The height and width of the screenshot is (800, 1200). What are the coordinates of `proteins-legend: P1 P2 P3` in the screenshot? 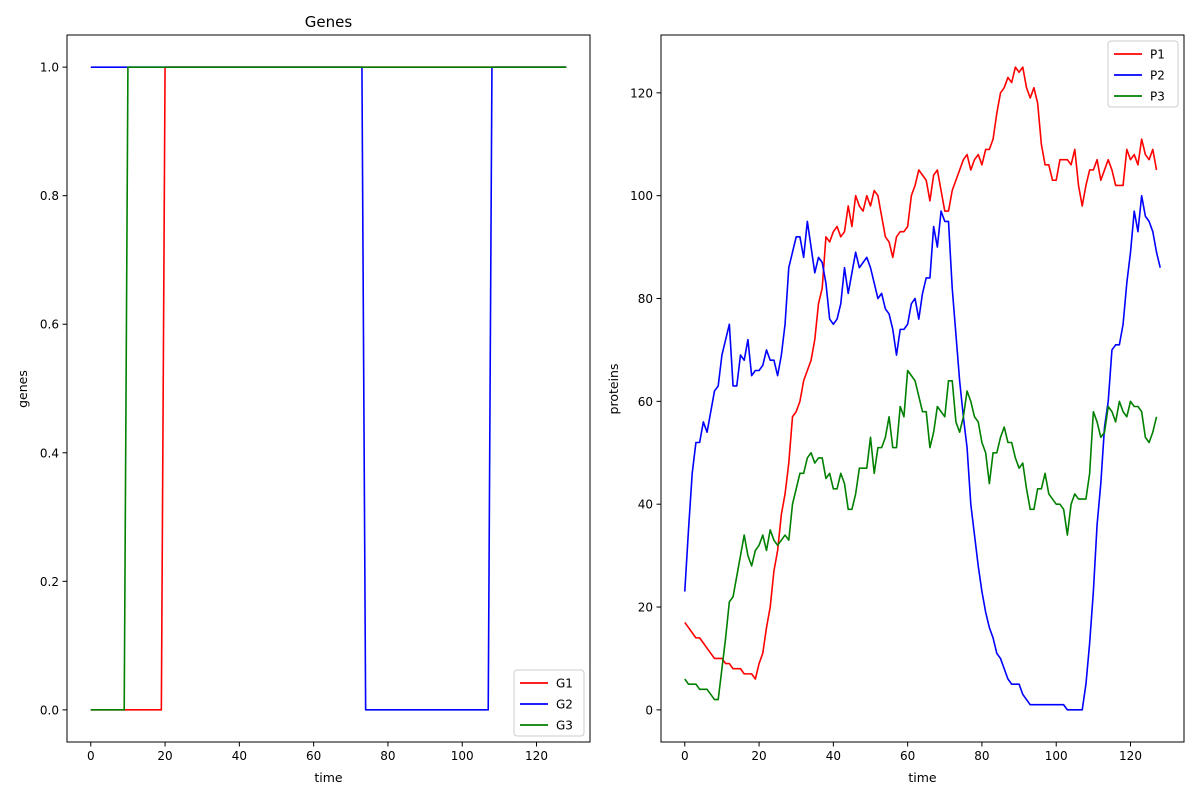 It's located at (1143, 74).